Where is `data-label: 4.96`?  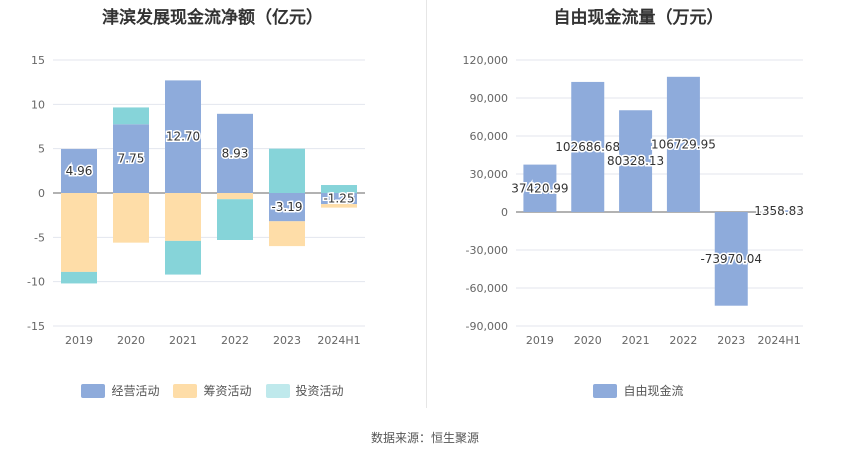 data-label: 4.96 is located at coordinates (79, 171).